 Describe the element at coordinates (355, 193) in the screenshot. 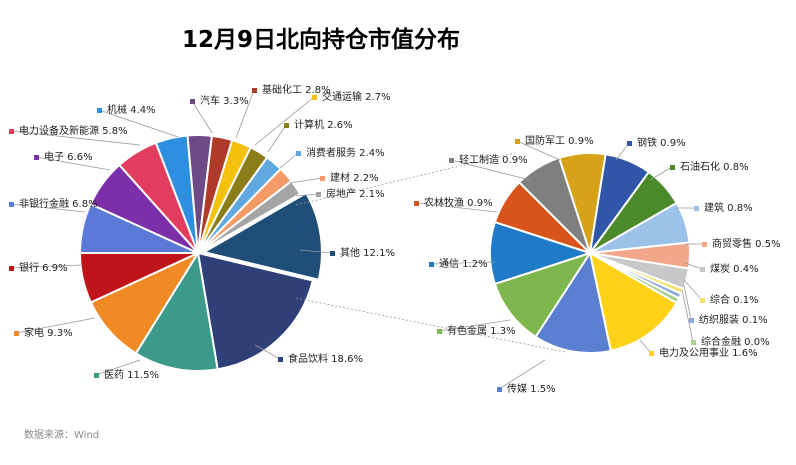

I see `main-label-15-text: 房地产 2.1%` at that location.